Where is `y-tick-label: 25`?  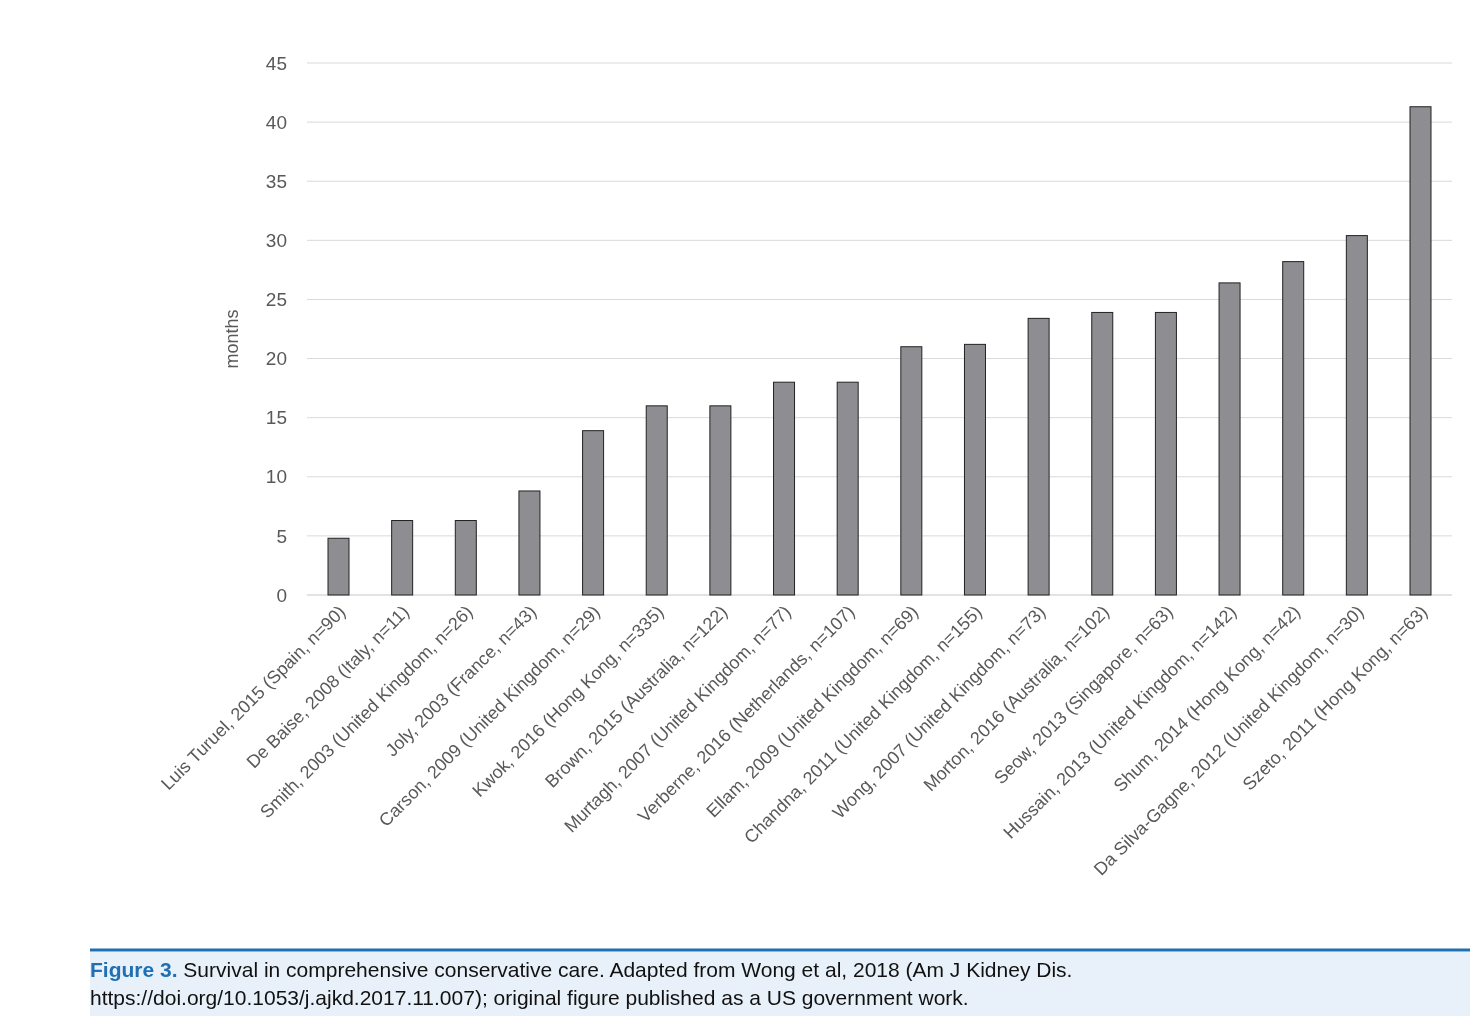 y-tick-label: 25 is located at coordinates (276, 300).